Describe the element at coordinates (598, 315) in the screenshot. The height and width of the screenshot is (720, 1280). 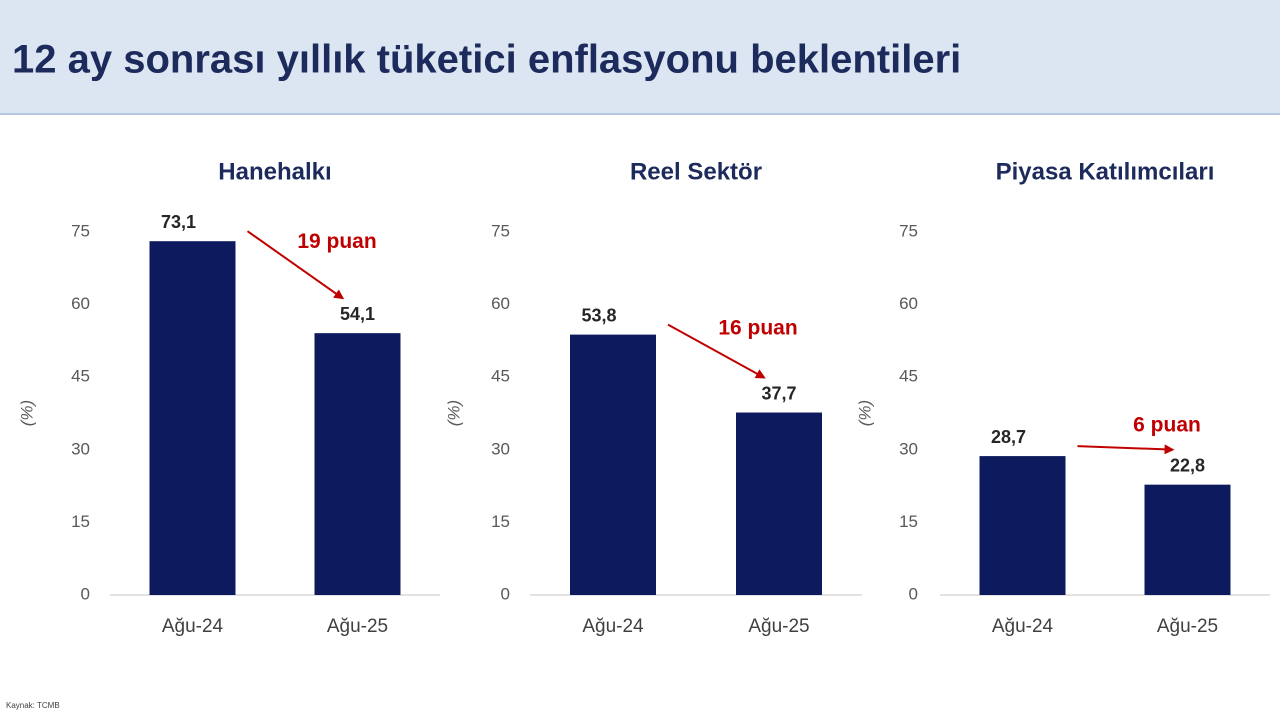
I see `value-label: 53,8` at that location.